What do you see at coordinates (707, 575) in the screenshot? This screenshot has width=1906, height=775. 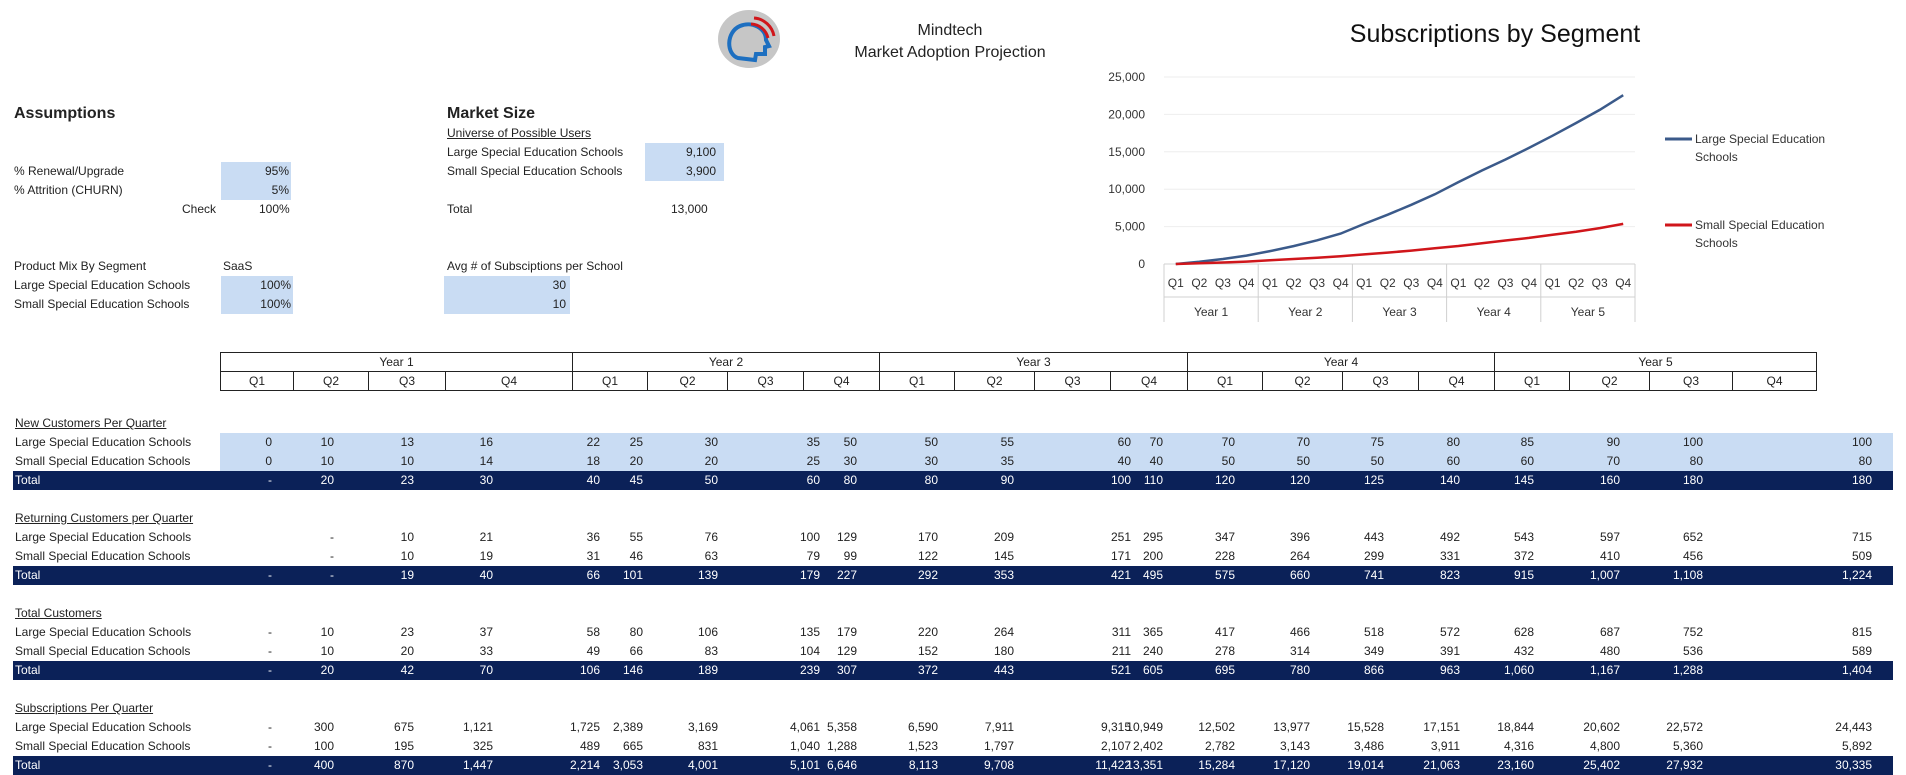 I see `table-cell: 139` at bounding box center [707, 575].